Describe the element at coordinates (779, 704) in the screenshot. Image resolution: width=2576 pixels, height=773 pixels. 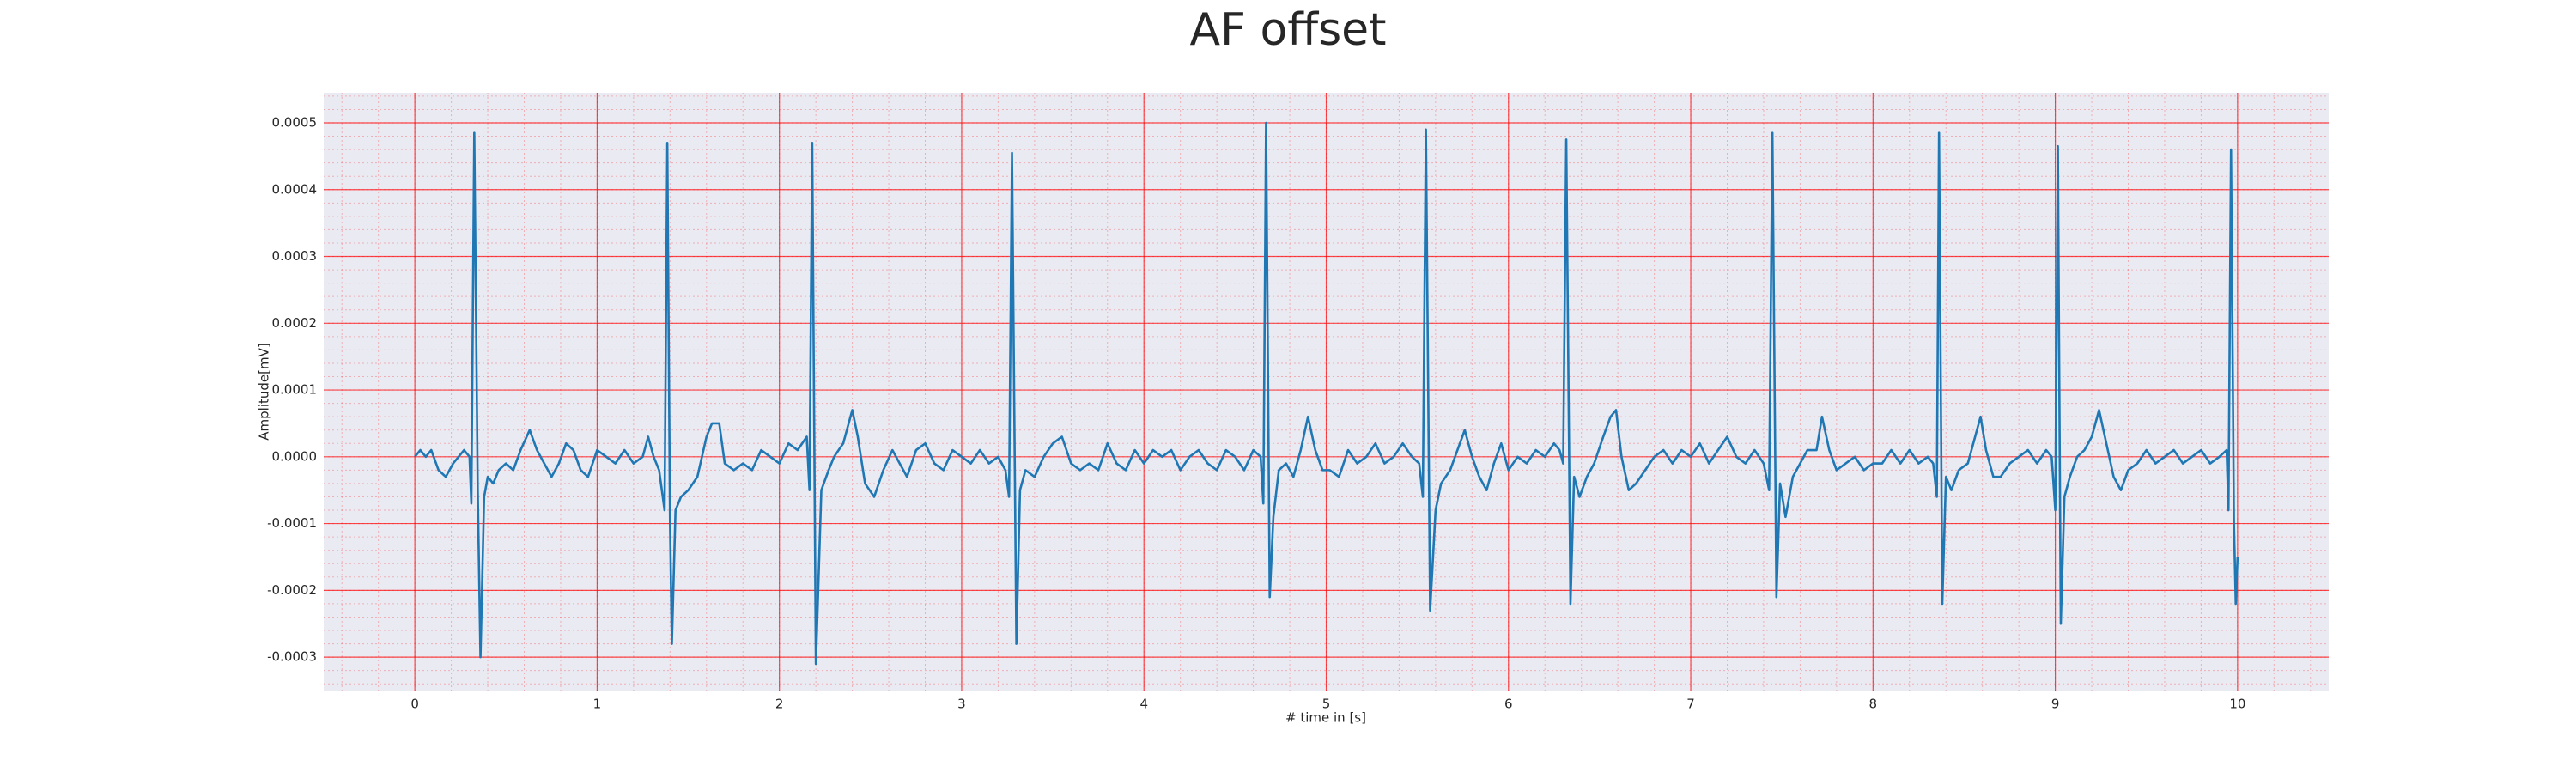
I see `x-tick-label: 2` at that location.